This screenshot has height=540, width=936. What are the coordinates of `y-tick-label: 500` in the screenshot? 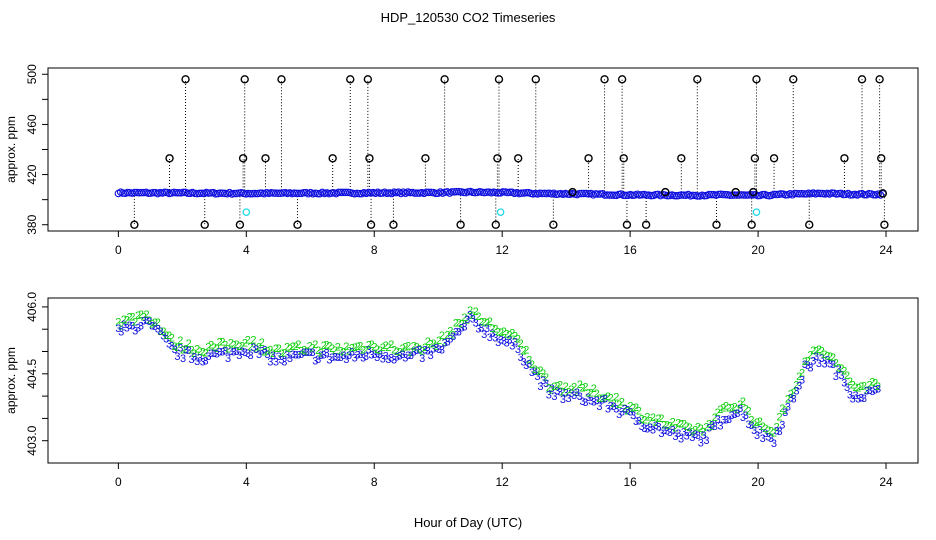 It's located at (32, 74).